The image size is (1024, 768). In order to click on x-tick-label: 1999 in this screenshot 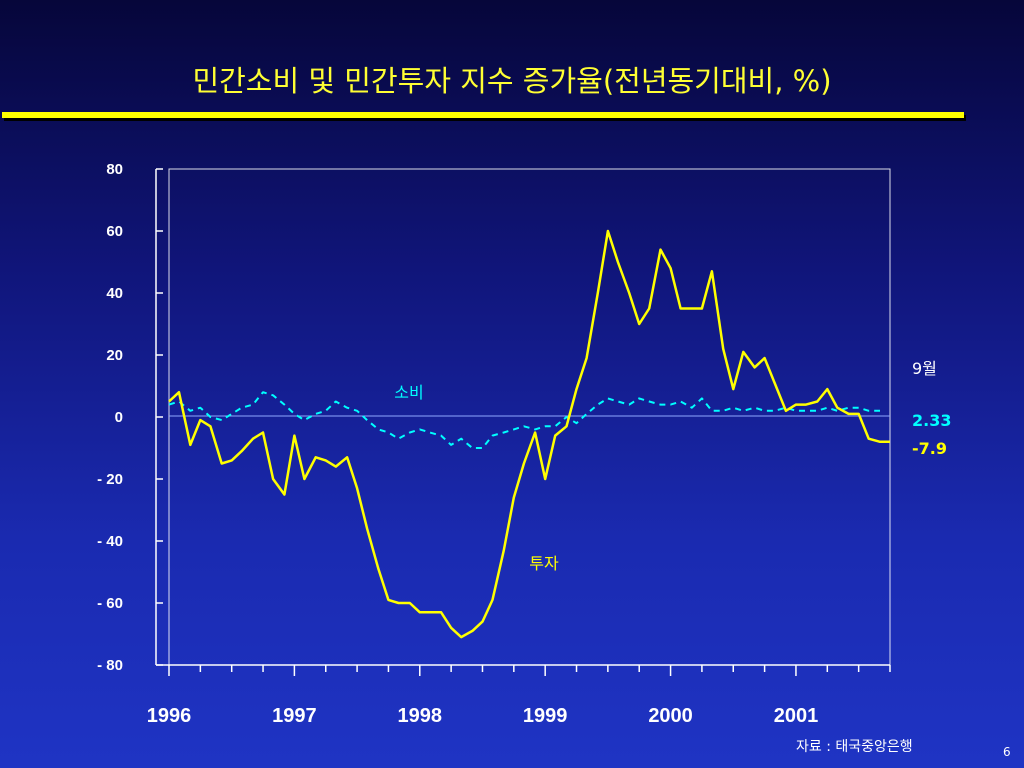, I will do `click(545, 716)`.